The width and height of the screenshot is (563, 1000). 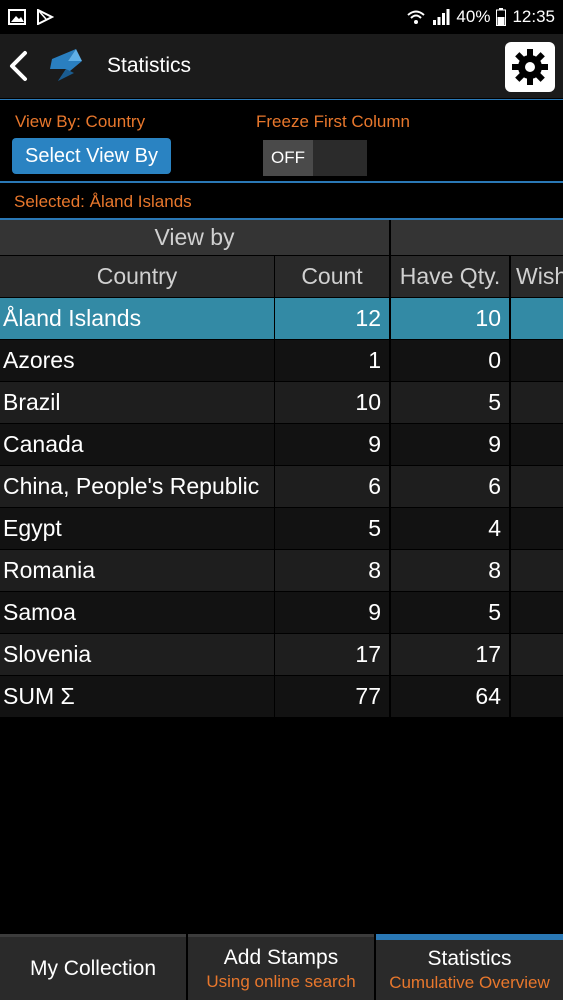 What do you see at coordinates (332, 402) in the screenshot?
I see `count-cell: 10` at bounding box center [332, 402].